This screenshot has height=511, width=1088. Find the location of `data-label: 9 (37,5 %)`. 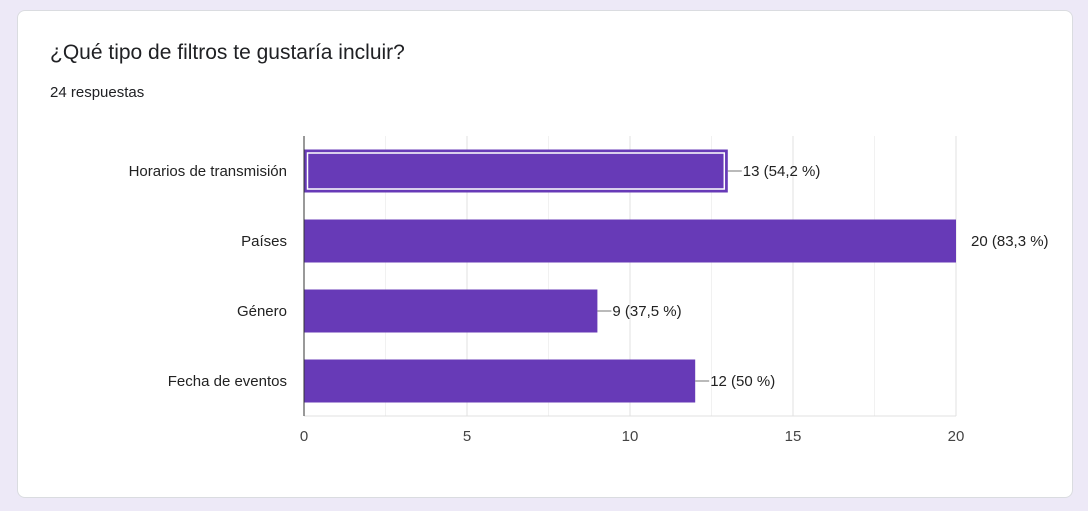

data-label: 9 (37,5 %) is located at coordinates (646, 311).